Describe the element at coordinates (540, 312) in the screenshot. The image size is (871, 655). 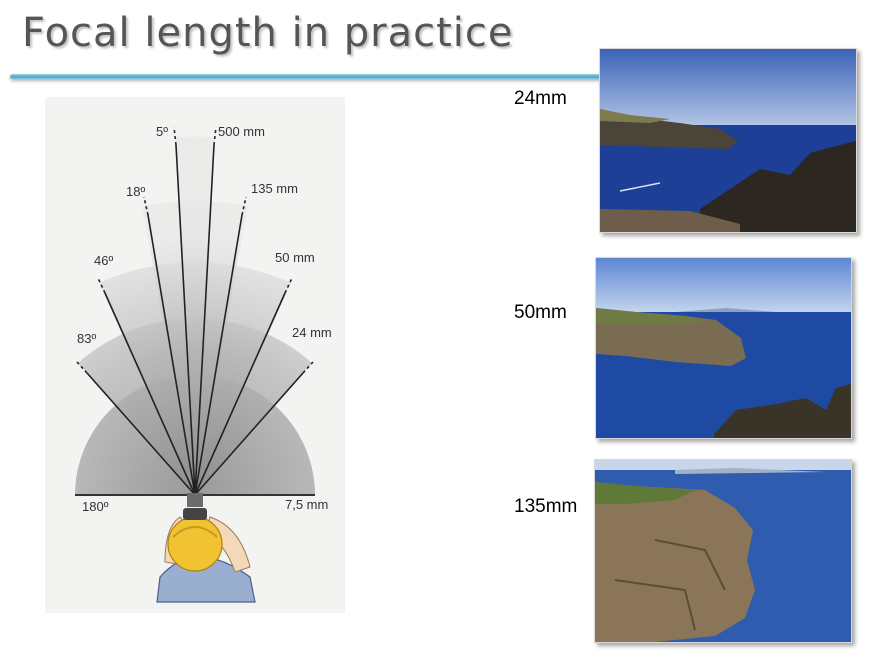
I see `photo-label-50mm: 50mm` at that location.